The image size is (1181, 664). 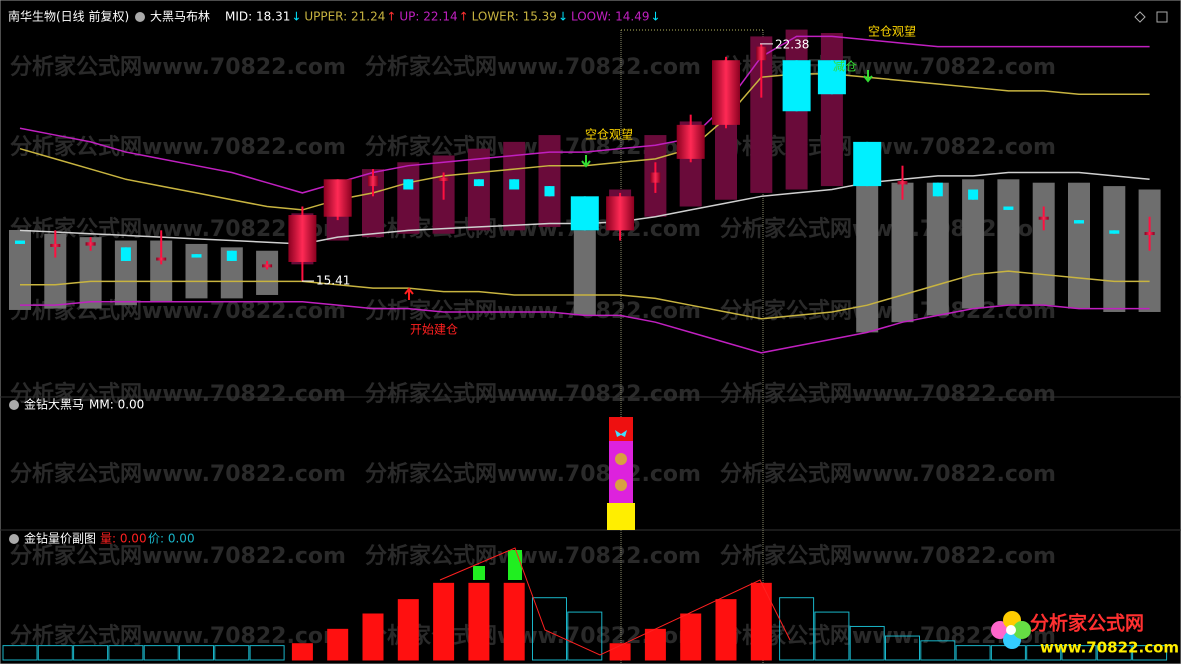 What do you see at coordinates (60, 538) in the screenshot?
I see `panel-title: 金钻量价副图` at bounding box center [60, 538].